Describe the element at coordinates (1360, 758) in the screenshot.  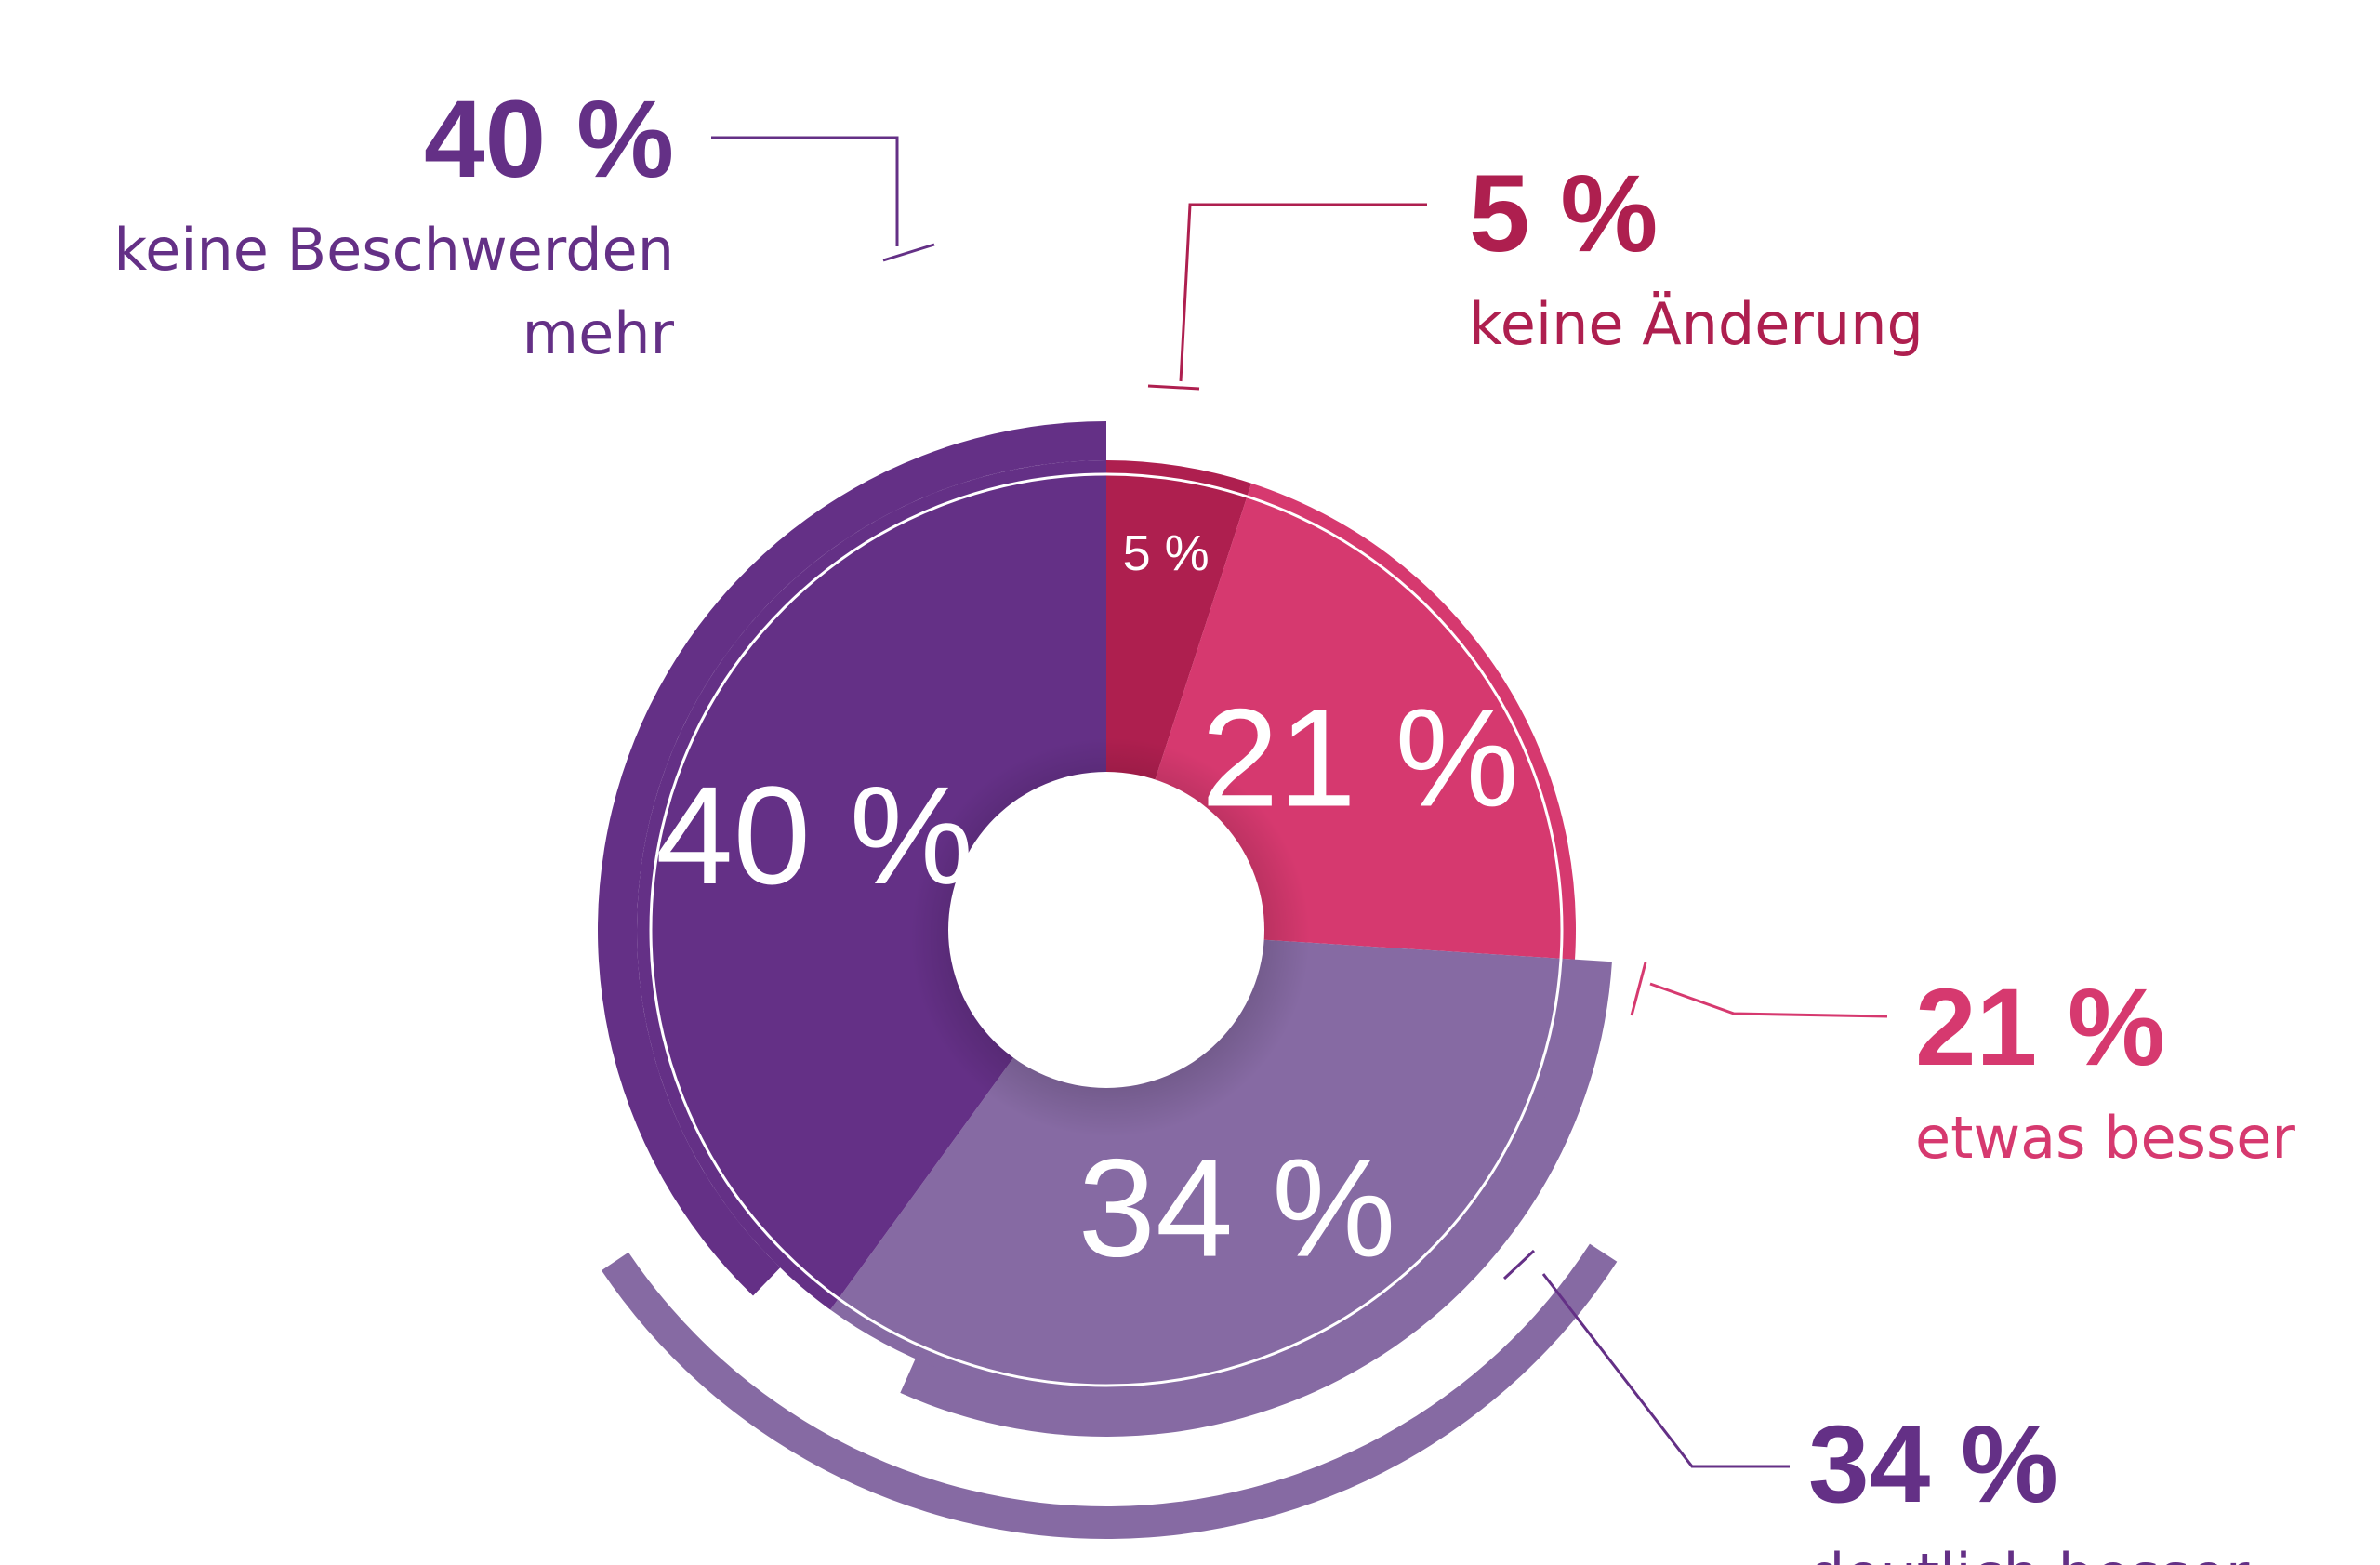
I see `slice-label-2: 21 %` at that location.